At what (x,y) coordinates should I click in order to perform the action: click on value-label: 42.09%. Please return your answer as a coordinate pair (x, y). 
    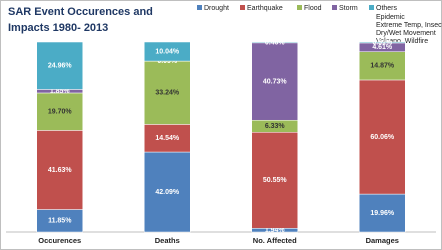
    Looking at the image, I should click on (167, 192).